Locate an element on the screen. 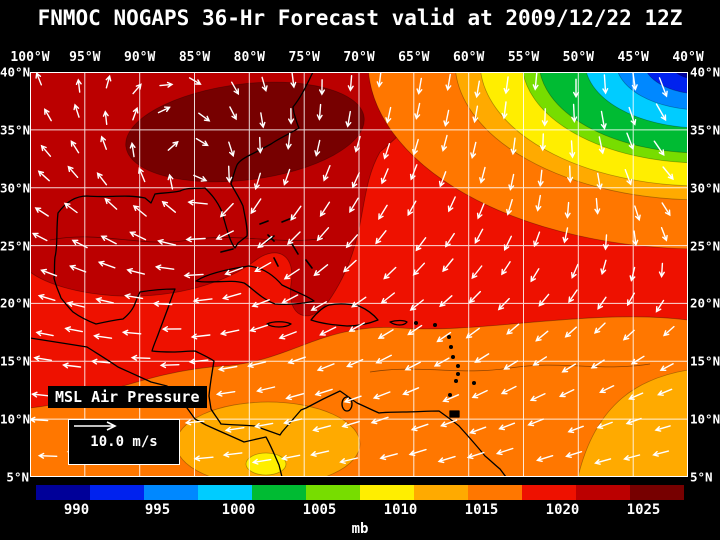 The height and width of the screenshot is (540, 720). field-label: MSL Air Pressure is located at coordinates (127, 397).